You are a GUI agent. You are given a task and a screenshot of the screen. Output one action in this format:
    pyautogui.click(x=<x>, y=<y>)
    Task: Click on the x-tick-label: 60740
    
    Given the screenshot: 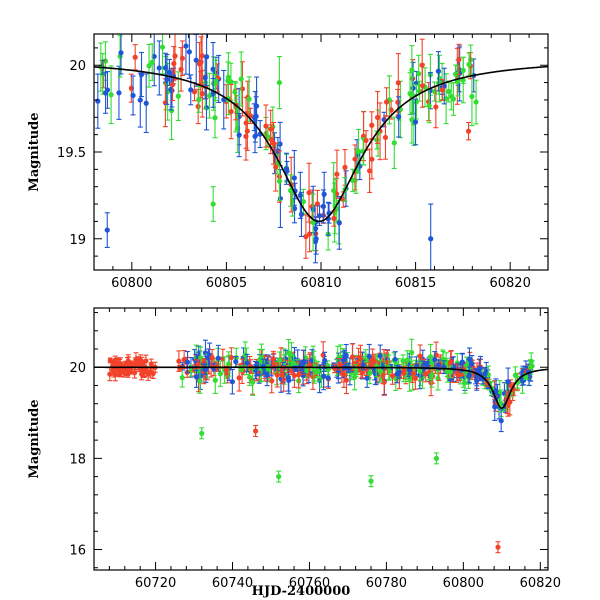 What is the action you would take?
    pyautogui.click(x=232, y=583)
    